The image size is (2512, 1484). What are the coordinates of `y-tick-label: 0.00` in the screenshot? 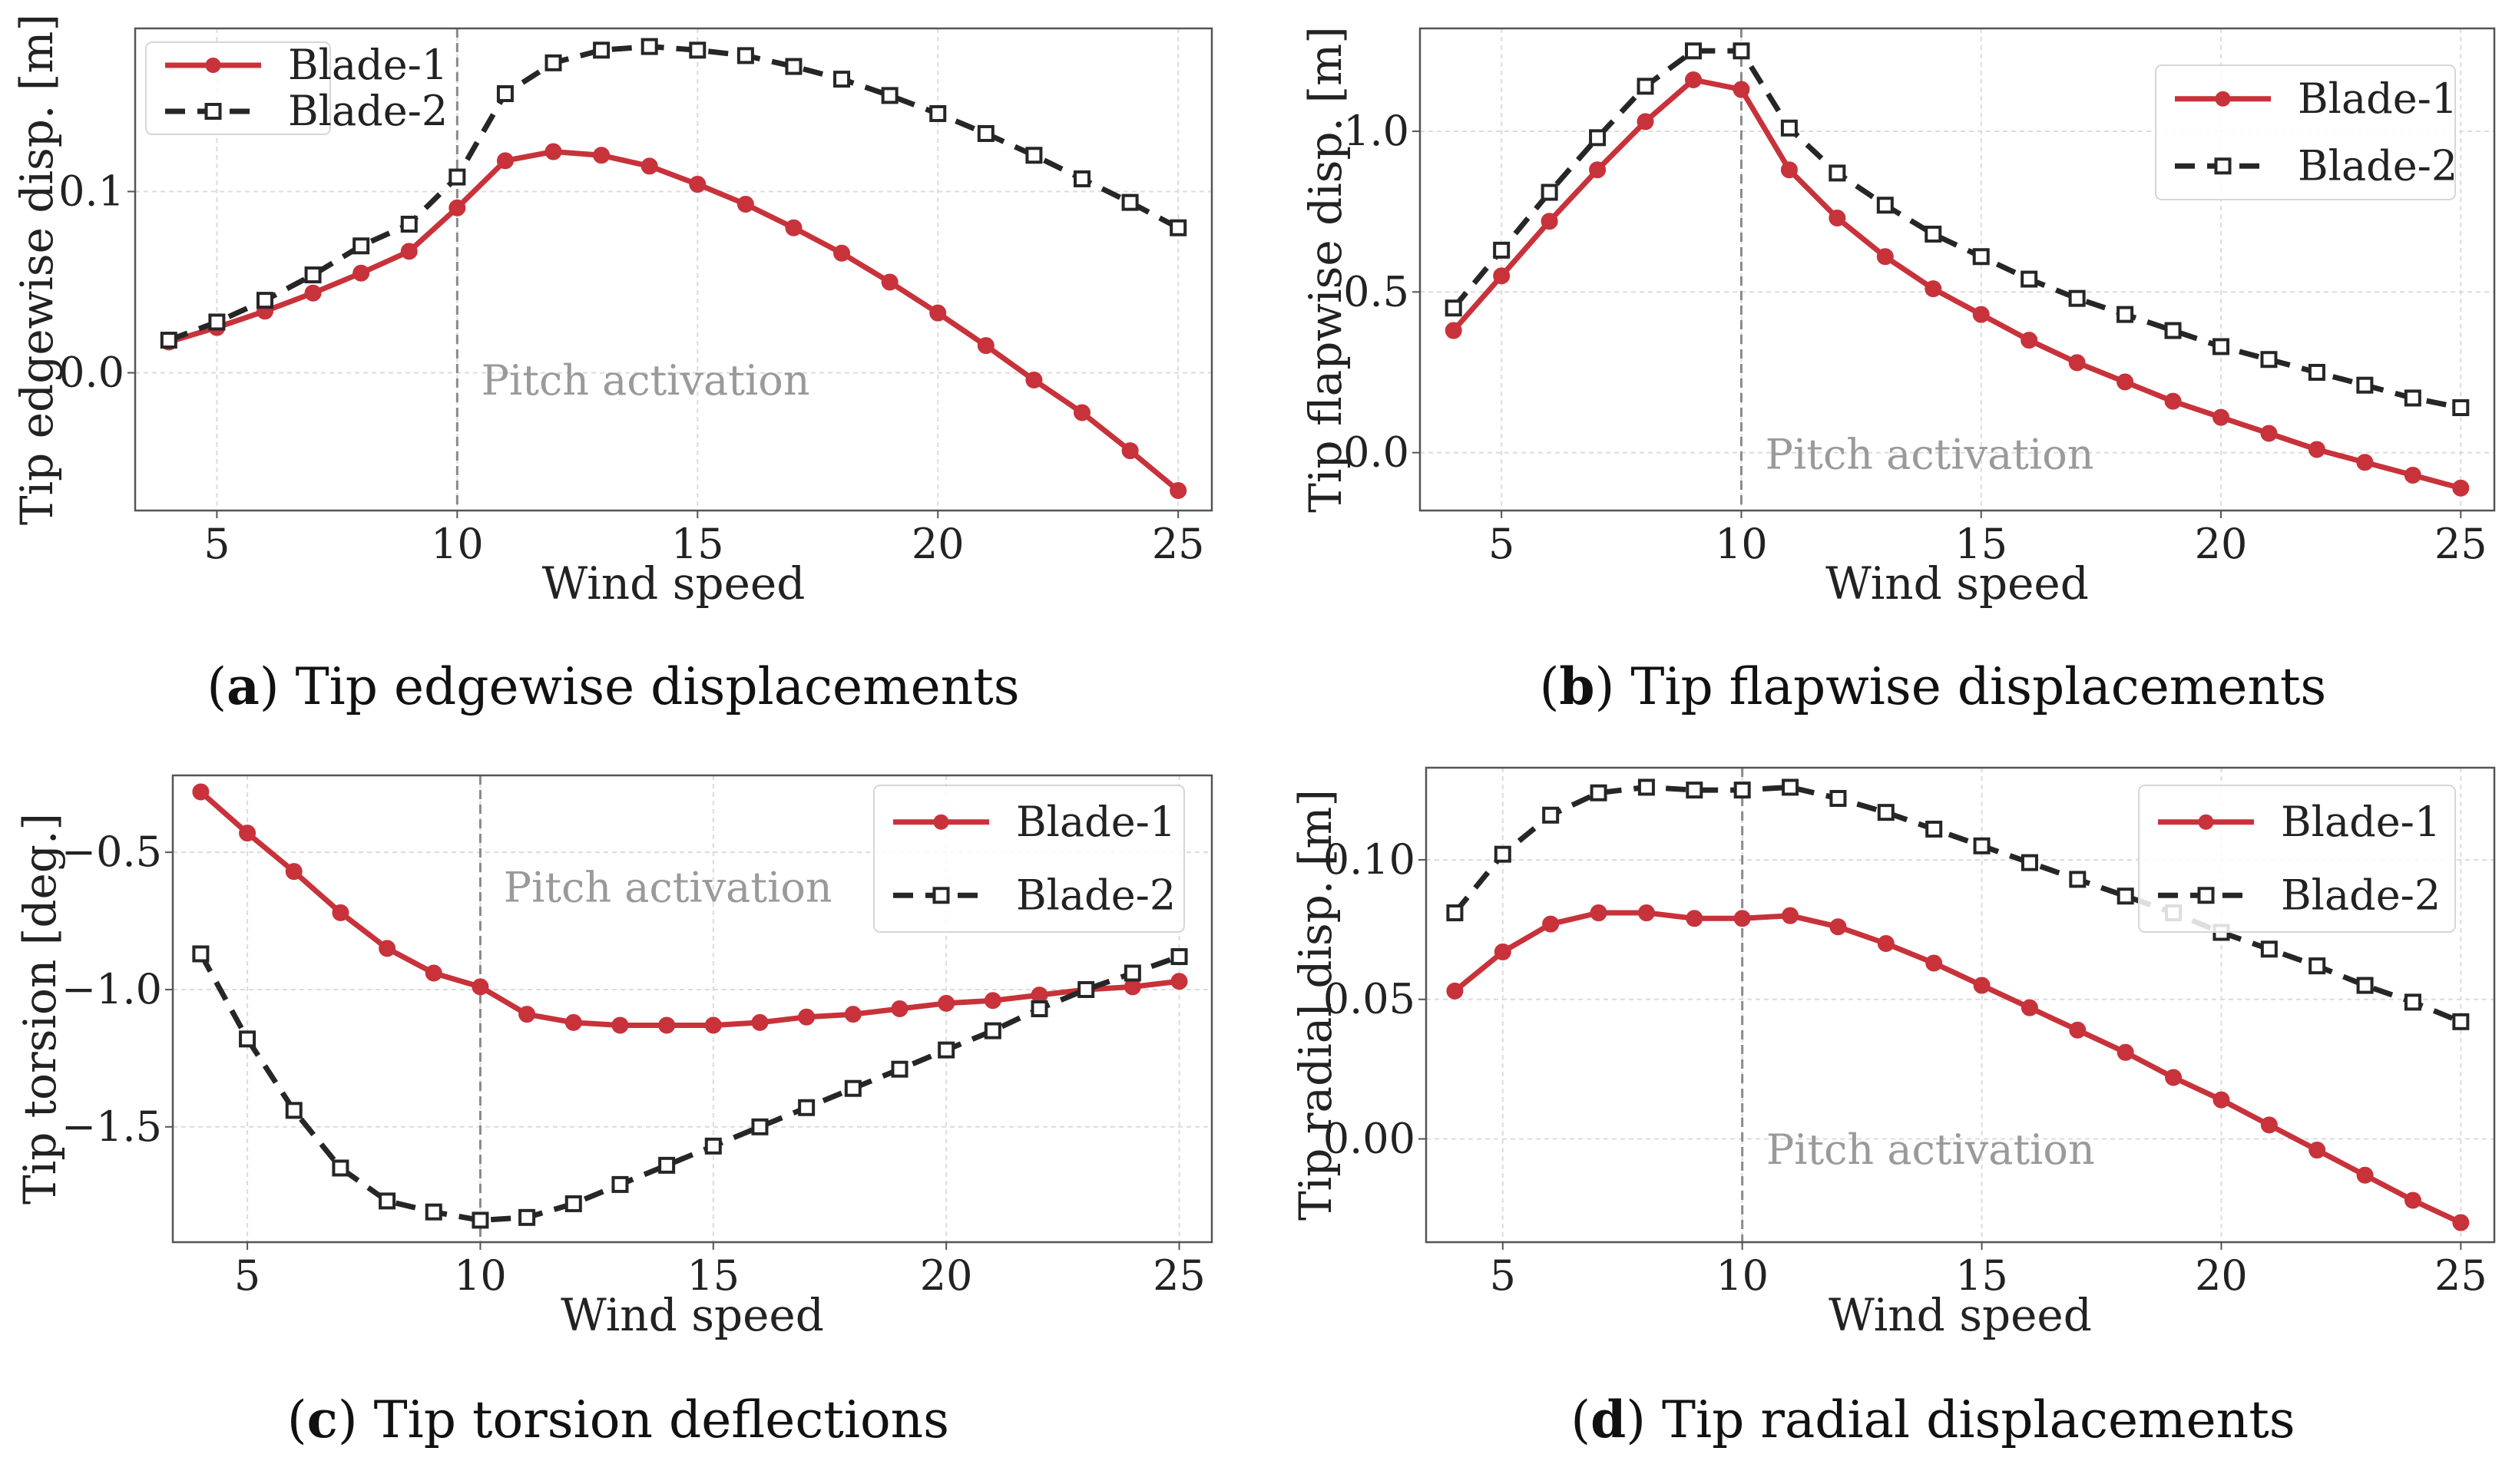 It's located at (1369, 1138).